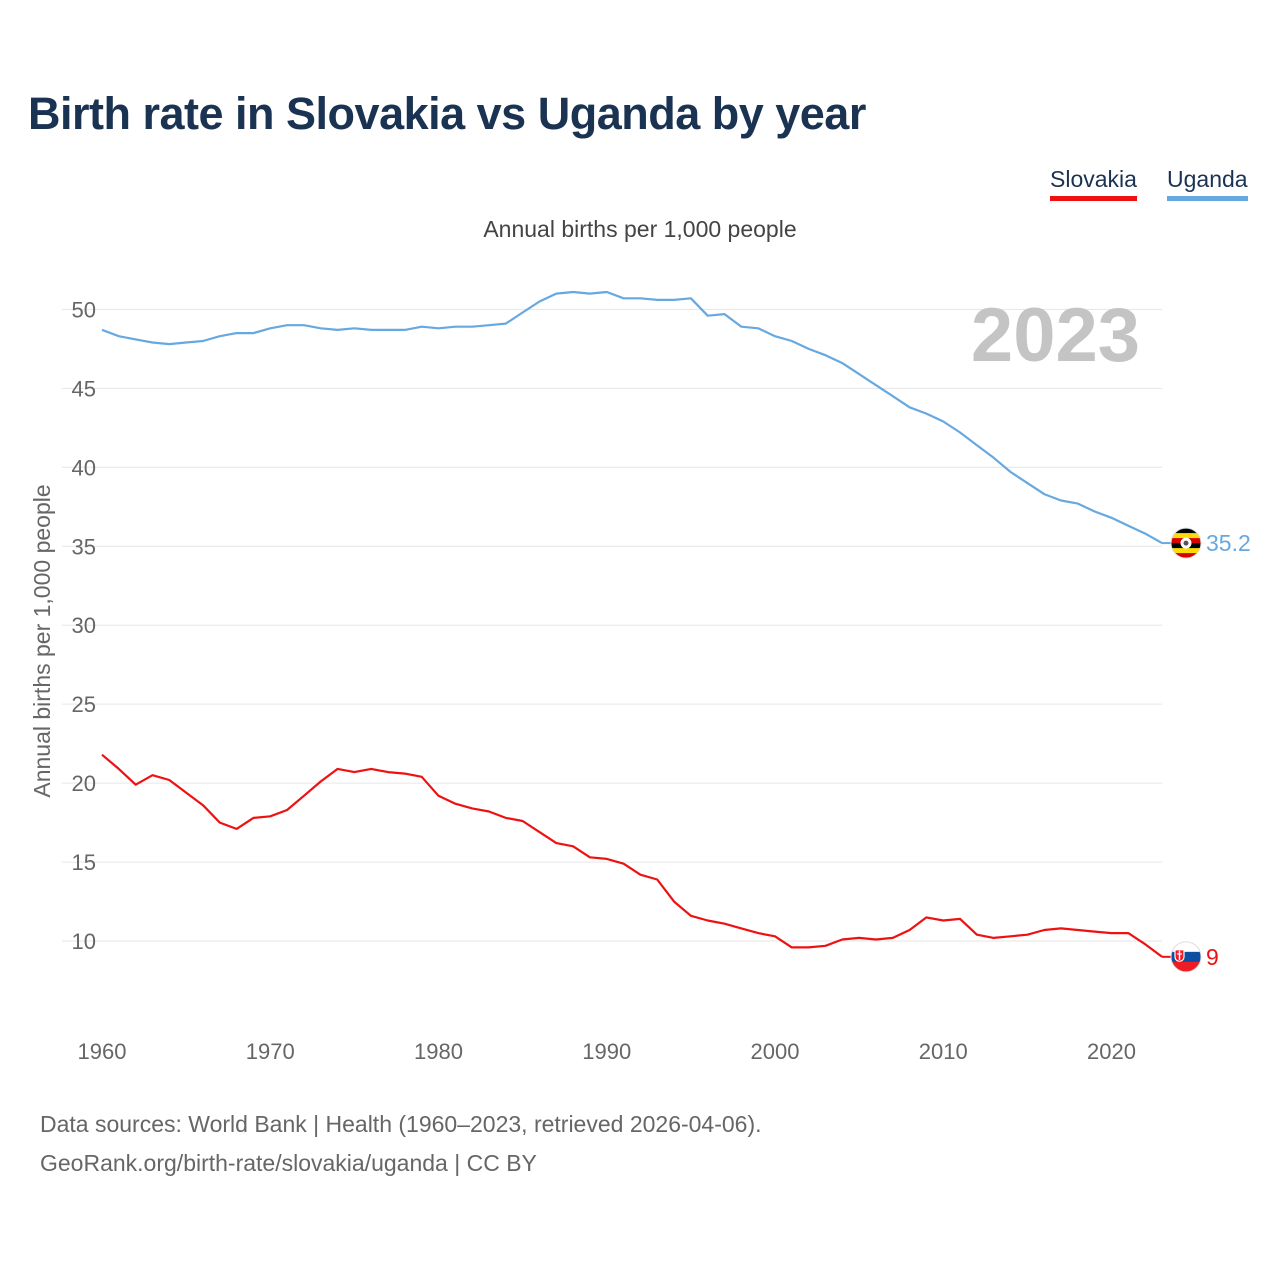 Image resolution: width=1280 pixels, height=1280 pixels. What do you see at coordinates (84, 388) in the screenshot?
I see `y-tick-label-45: 45` at bounding box center [84, 388].